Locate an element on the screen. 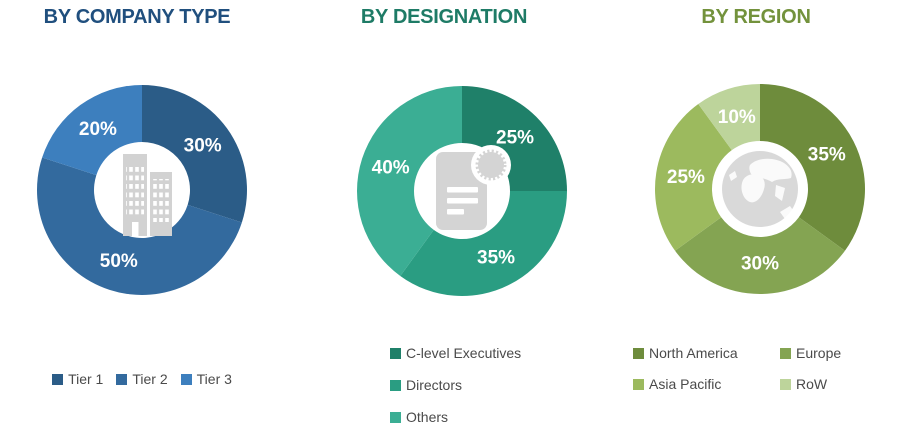 The width and height of the screenshot is (900, 428). legend-item-tier-2: Tier 2 is located at coordinates (142, 379).